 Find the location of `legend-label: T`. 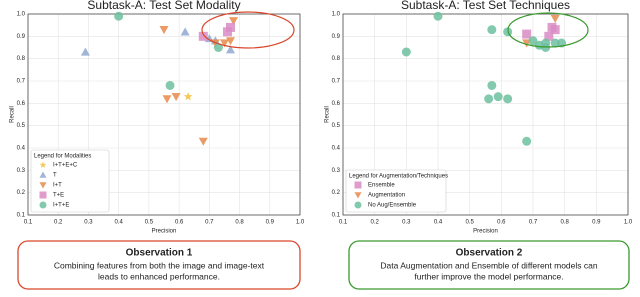

legend-label: T is located at coordinates (55, 176).